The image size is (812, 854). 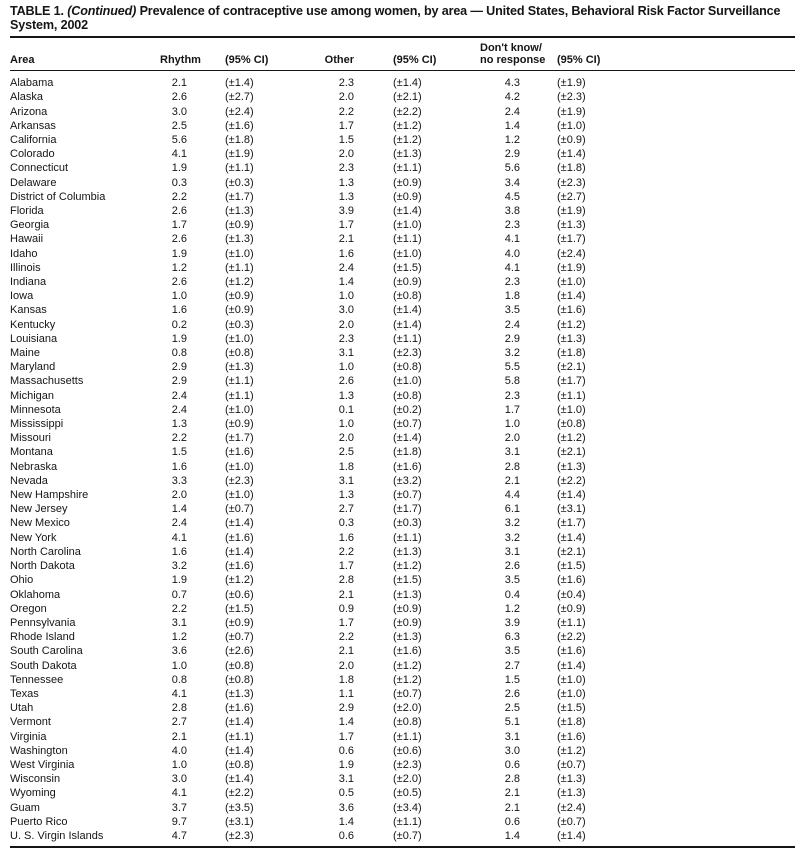 What do you see at coordinates (407, 566) in the screenshot?
I see `other-ci: (±1.2)` at bounding box center [407, 566].